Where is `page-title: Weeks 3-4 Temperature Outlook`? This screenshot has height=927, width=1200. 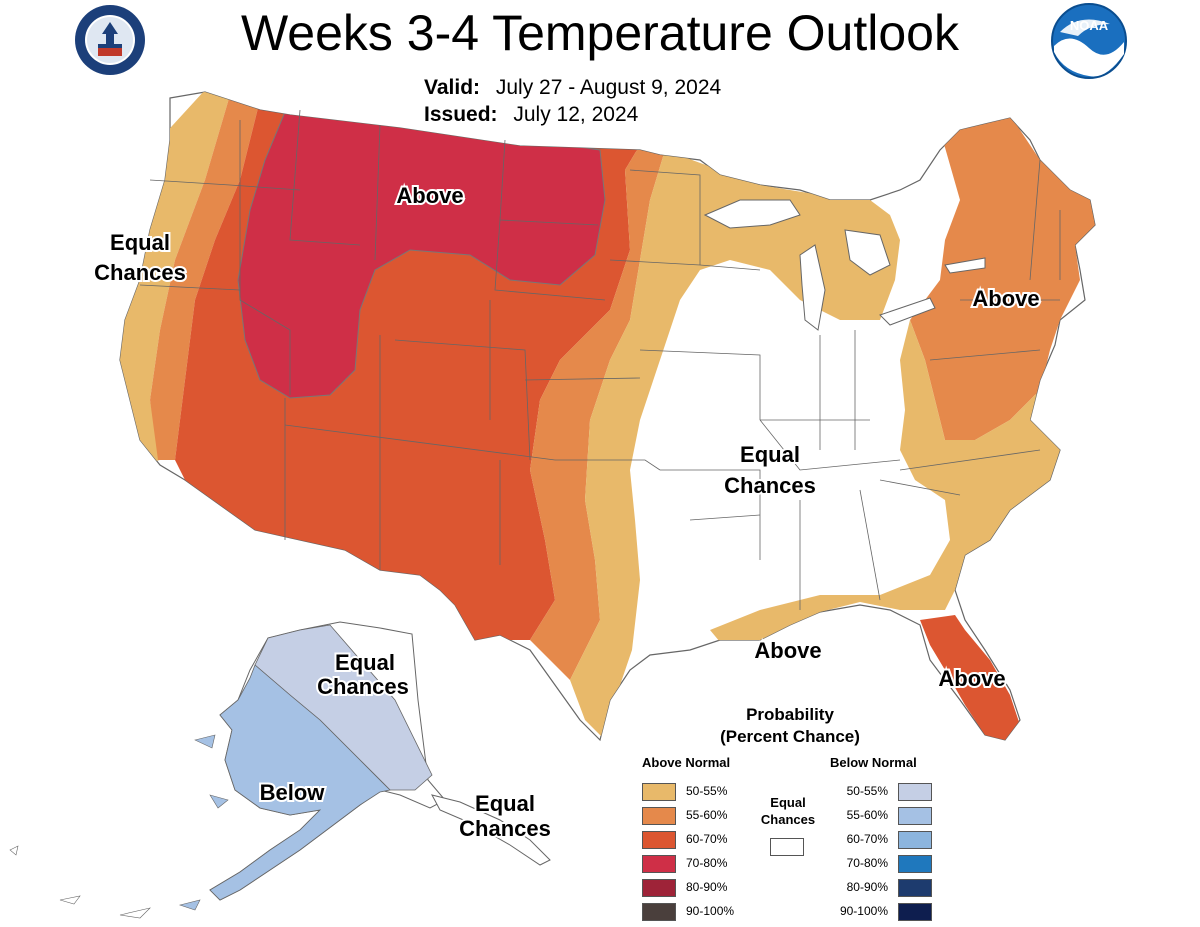
page-title: Weeks 3-4 Temperature Outlook is located at coordinates (600, 33).